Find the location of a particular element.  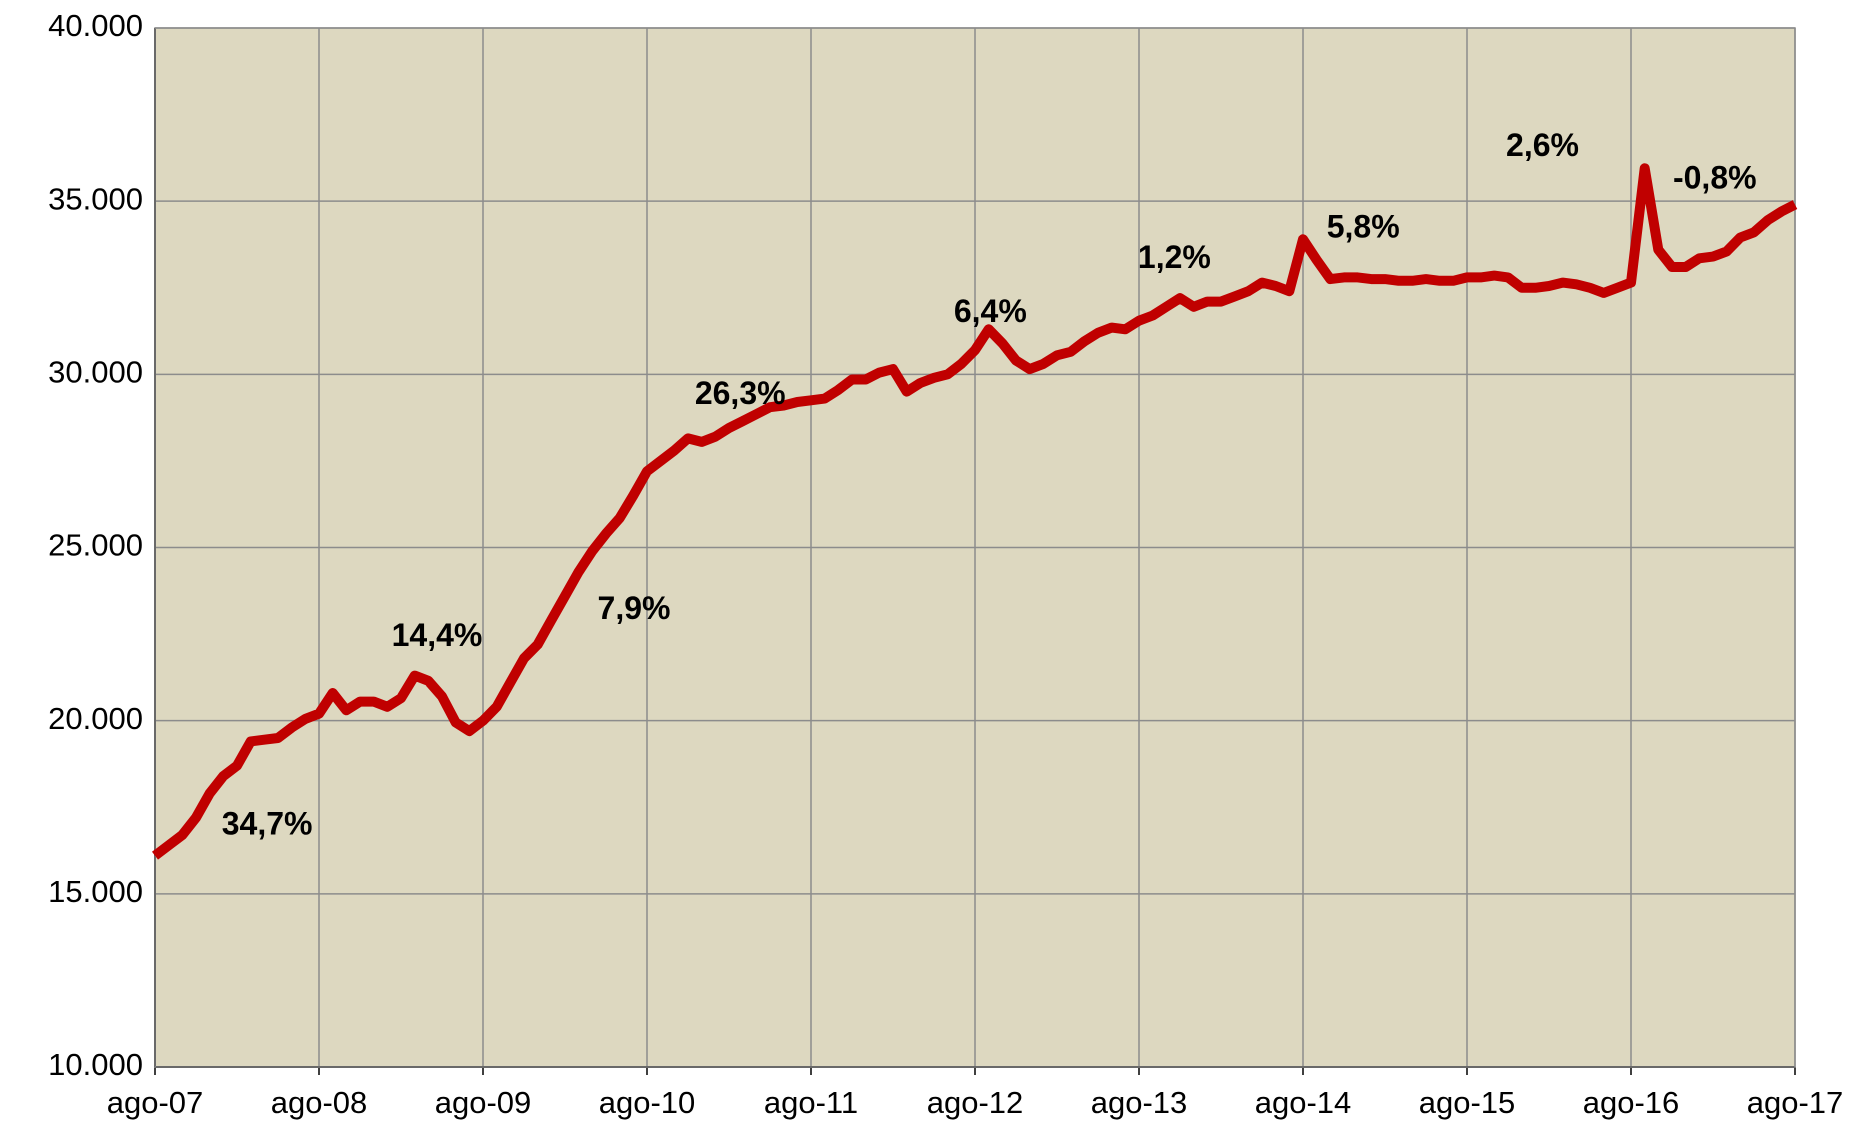

x-tick-label: ago-10 is located at coordinates (647, 1102).